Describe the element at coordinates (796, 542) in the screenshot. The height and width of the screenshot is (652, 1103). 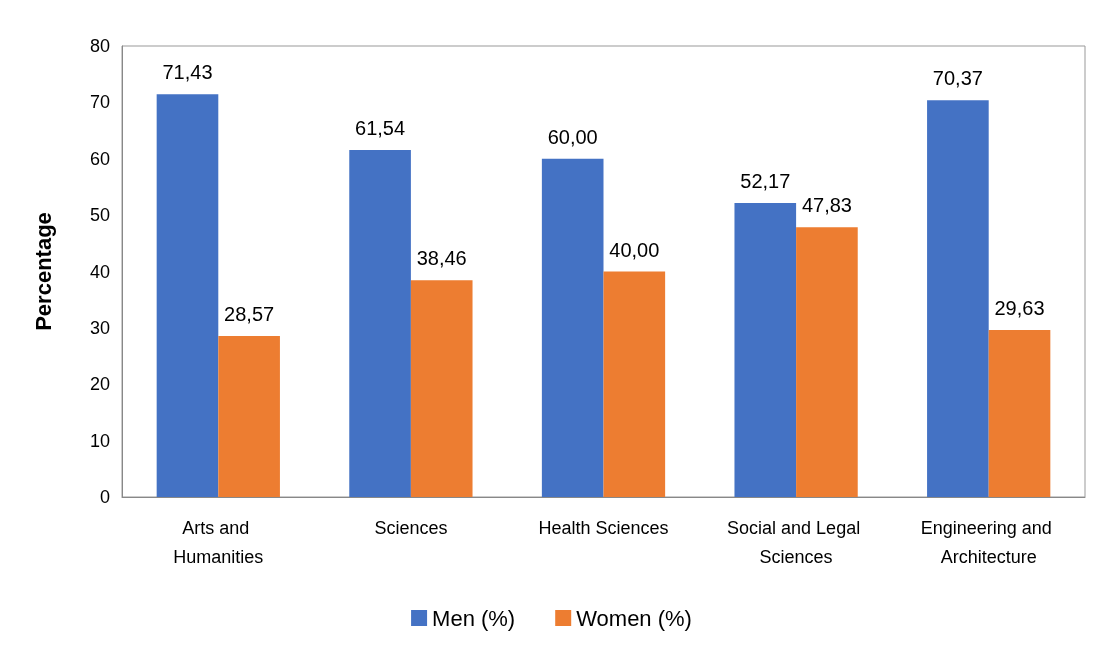
I see `x-tick-label: Social and Legal Sciences` at that location.